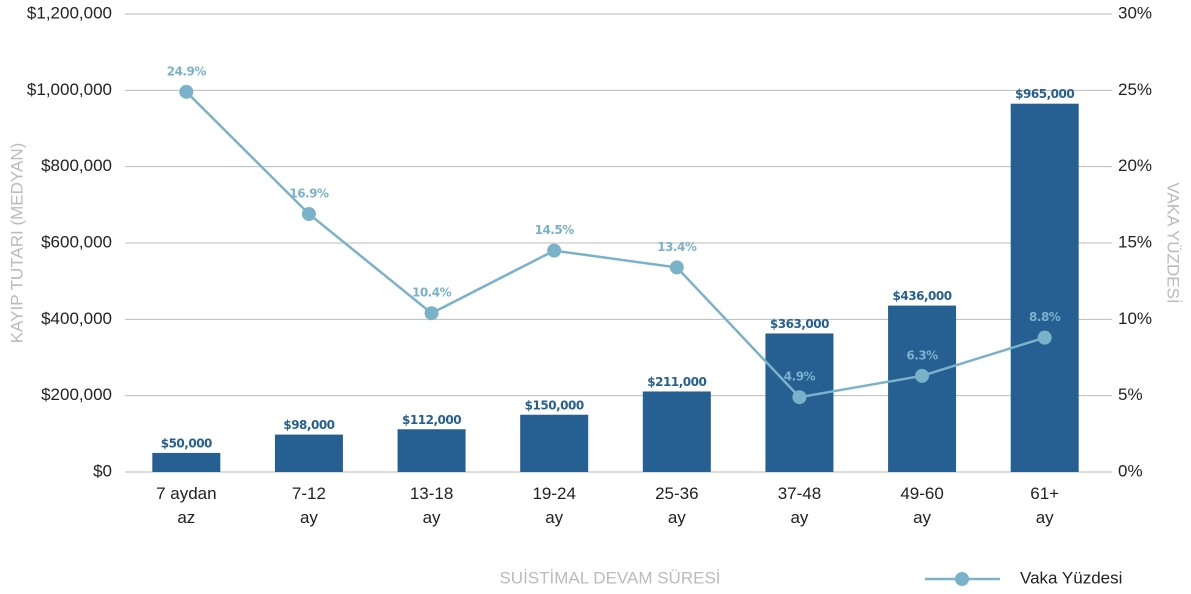 This screenshot has height=594, width=1191. What do you see at coordinates (308, 505) in the screenshot?
I see `x-tick-label: 7-12 ay` at bounding box center [308, 505].